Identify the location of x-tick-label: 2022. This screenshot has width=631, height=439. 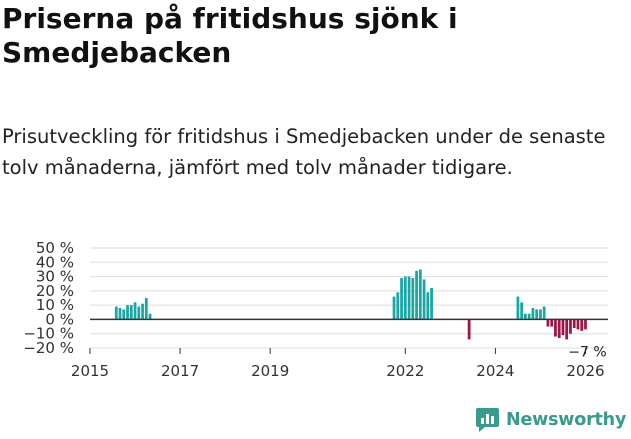
(405, 371).